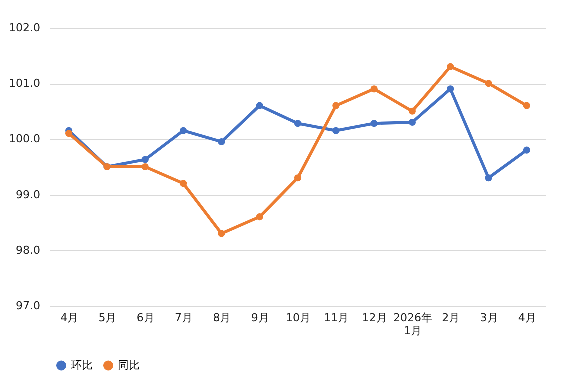 The image size is (574, 387). I want to click on x-tick-label: 10月, so click(298, 318).